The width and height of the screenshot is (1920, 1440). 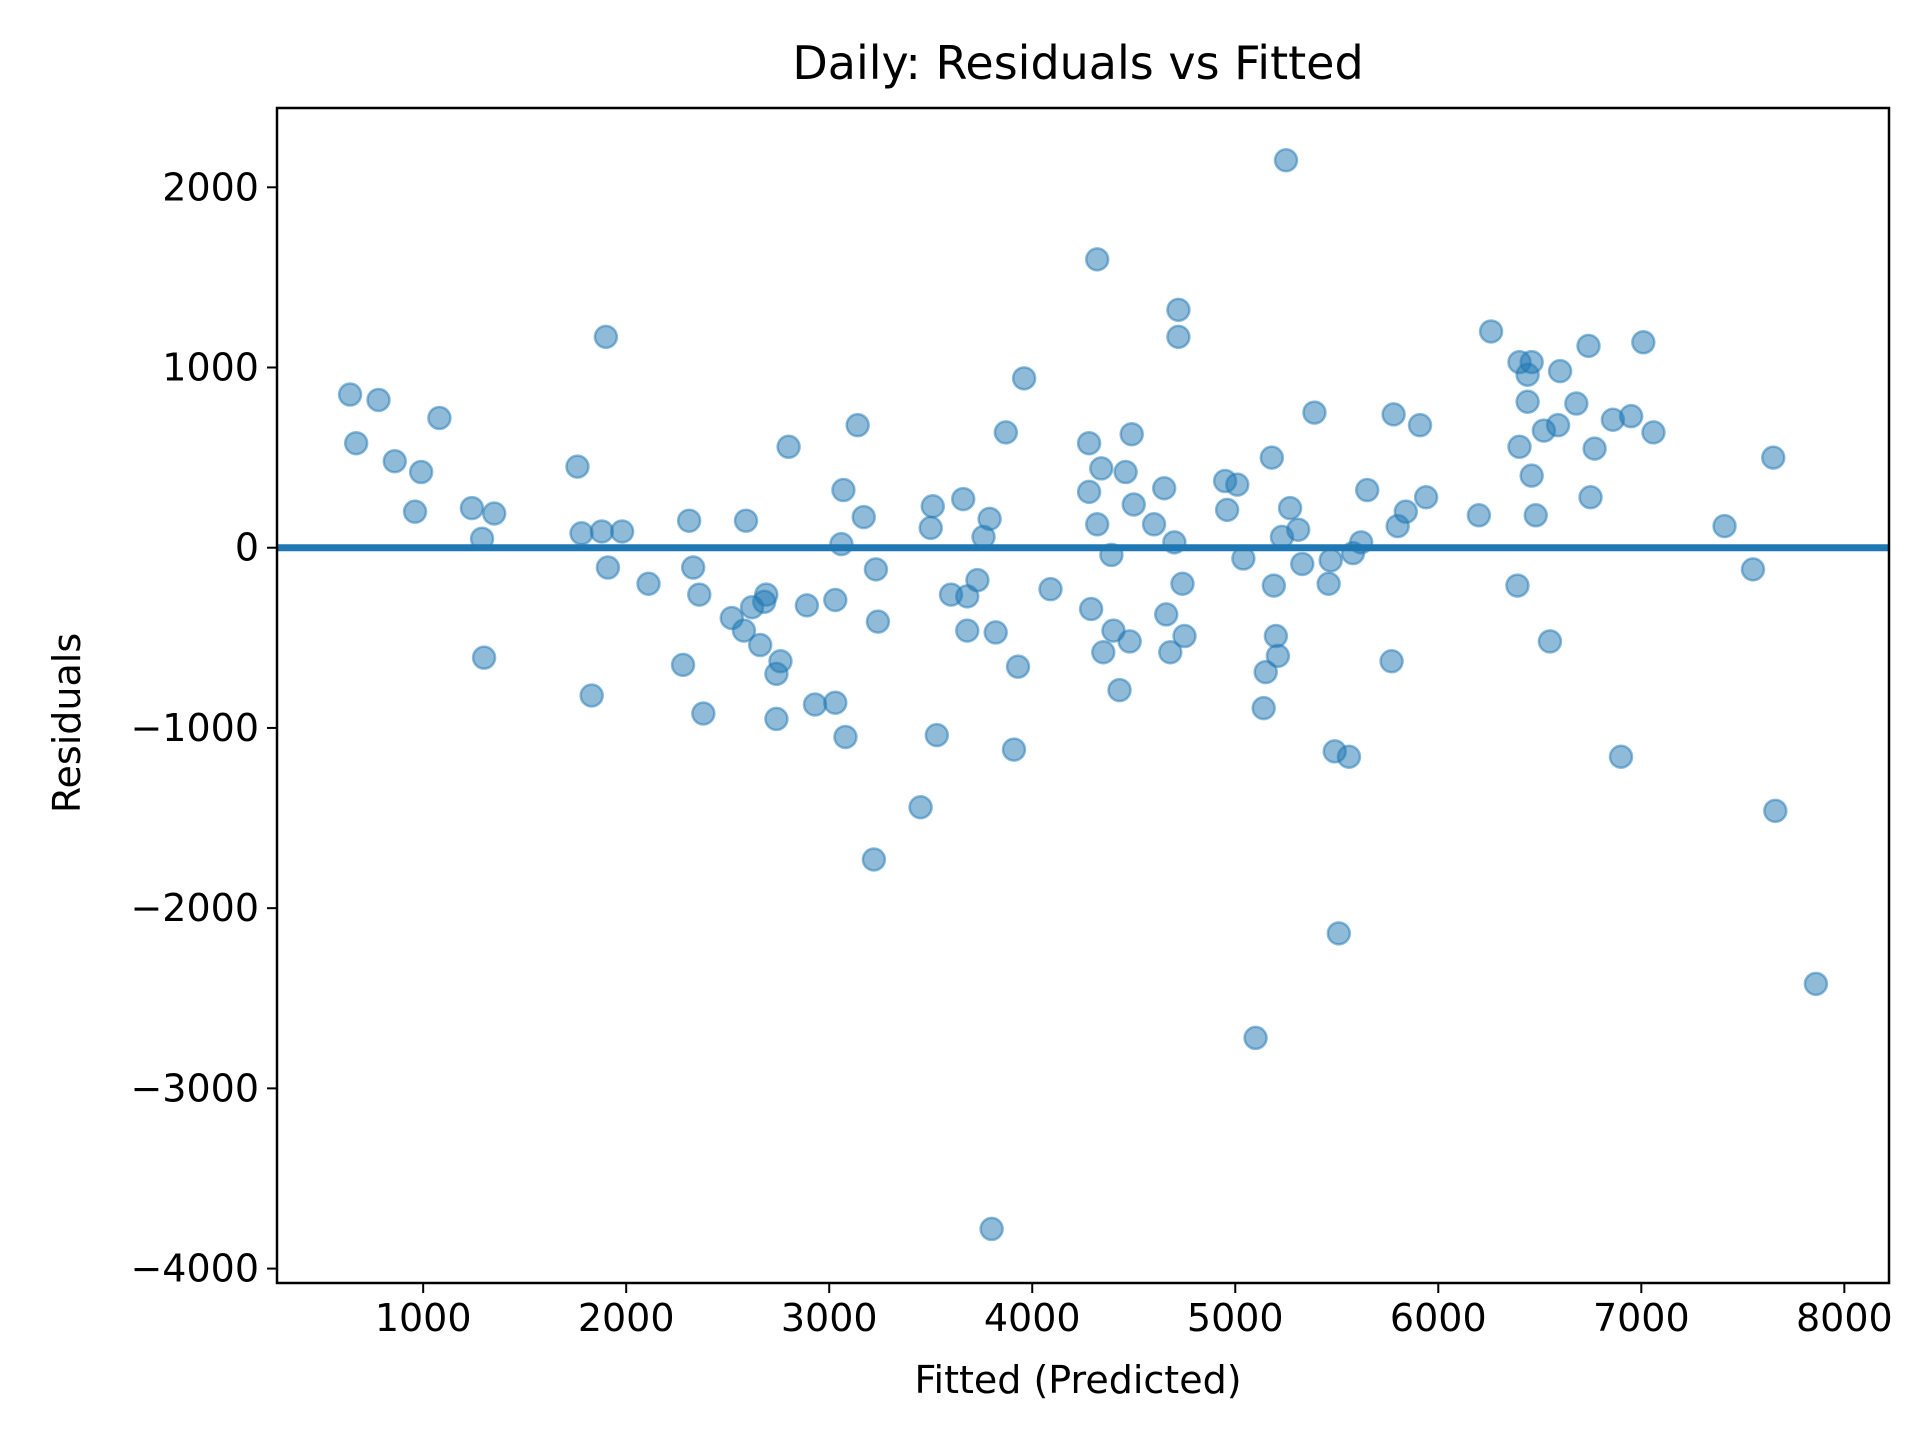 What do you see at coordinates (423, 1318) in the screenshot?
I see `x-tick-label: 1000` at bounding box center [423, 1318].